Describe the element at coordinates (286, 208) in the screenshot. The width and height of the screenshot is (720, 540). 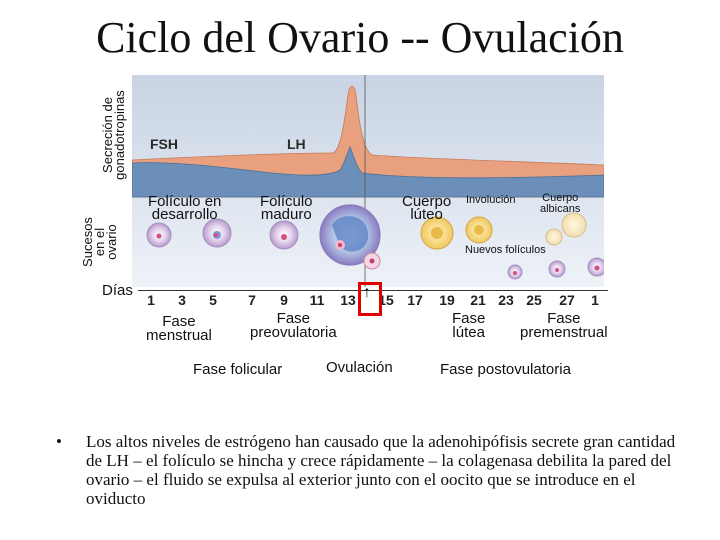
I see `mature-follicle-label: Folículo maduro` at that location.